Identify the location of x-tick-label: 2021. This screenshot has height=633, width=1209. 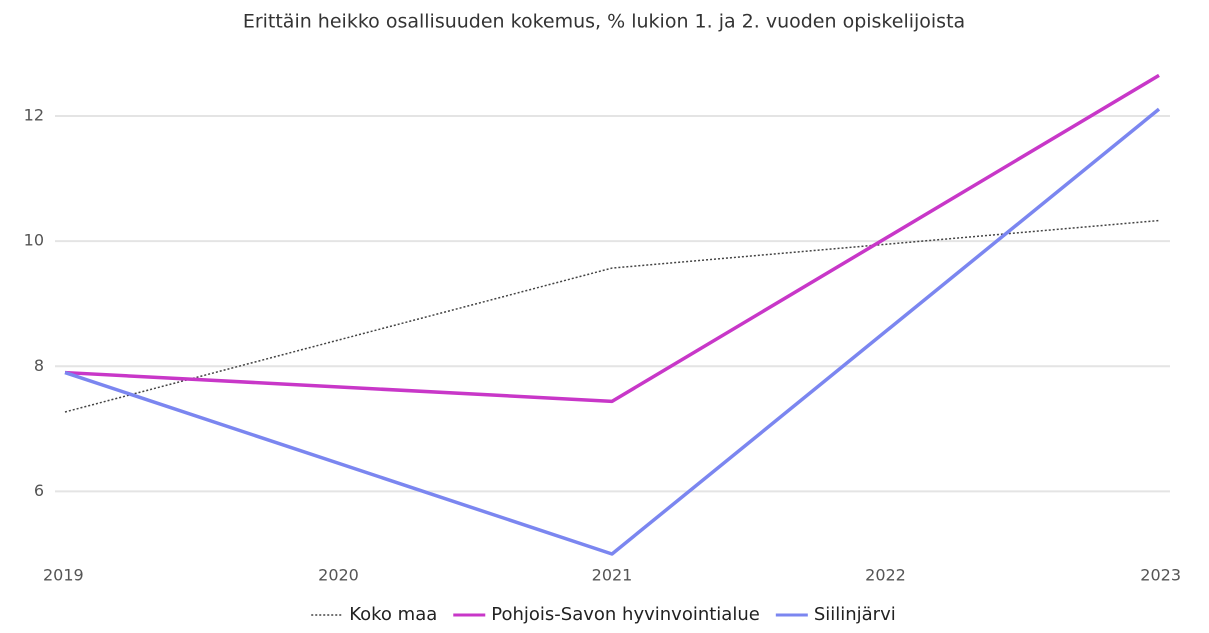
(612, 575).